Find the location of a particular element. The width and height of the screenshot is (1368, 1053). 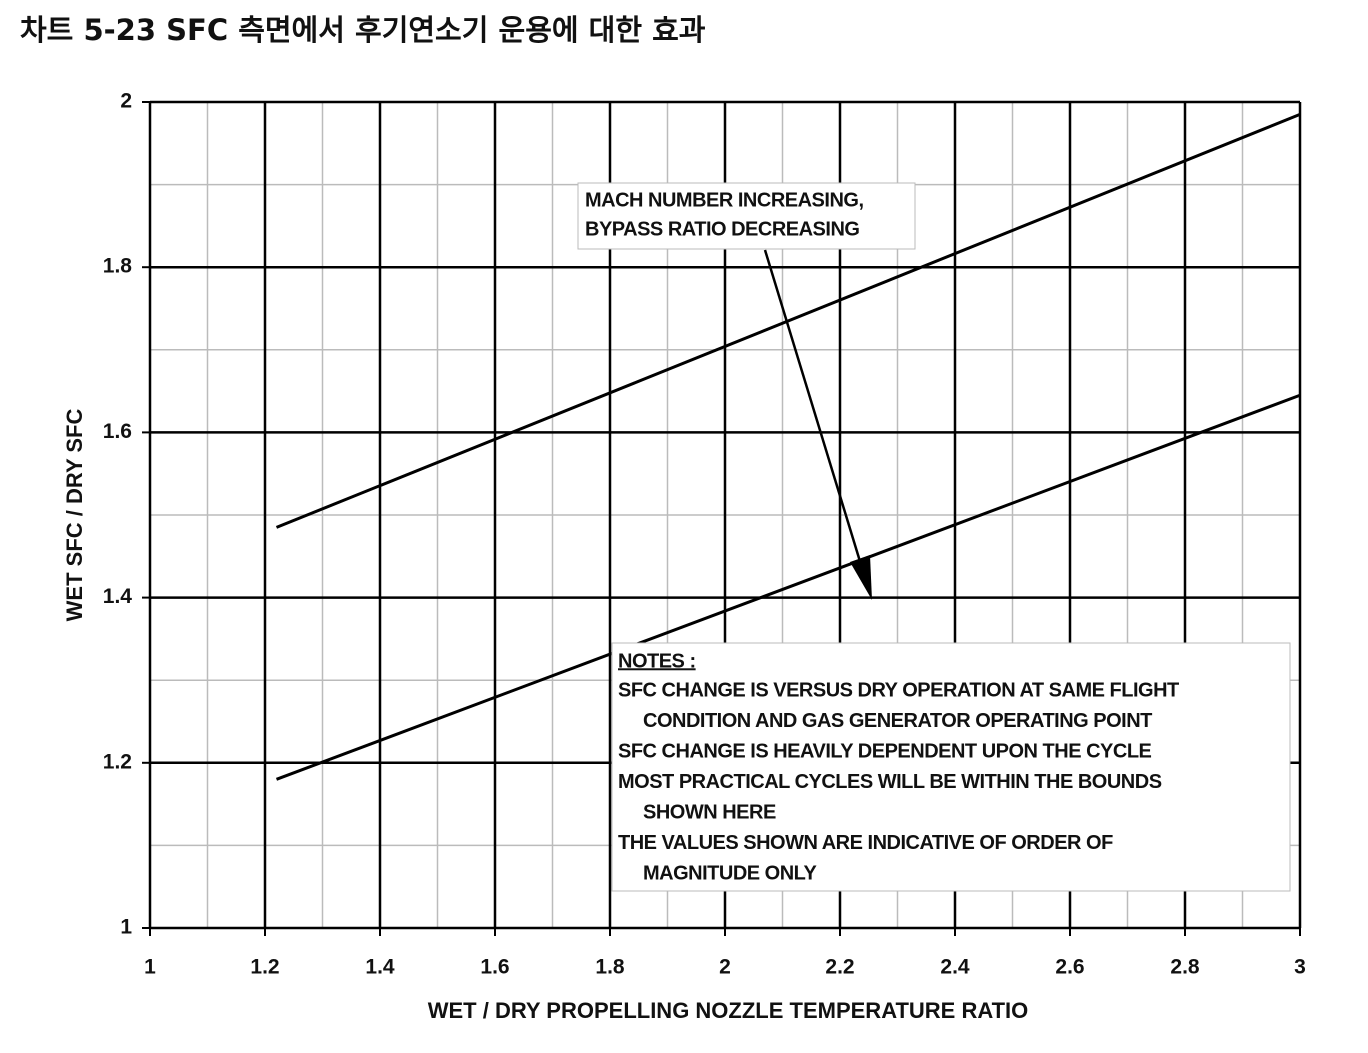

x-tick-label: 1.6 is located at coordinates (494, 967).